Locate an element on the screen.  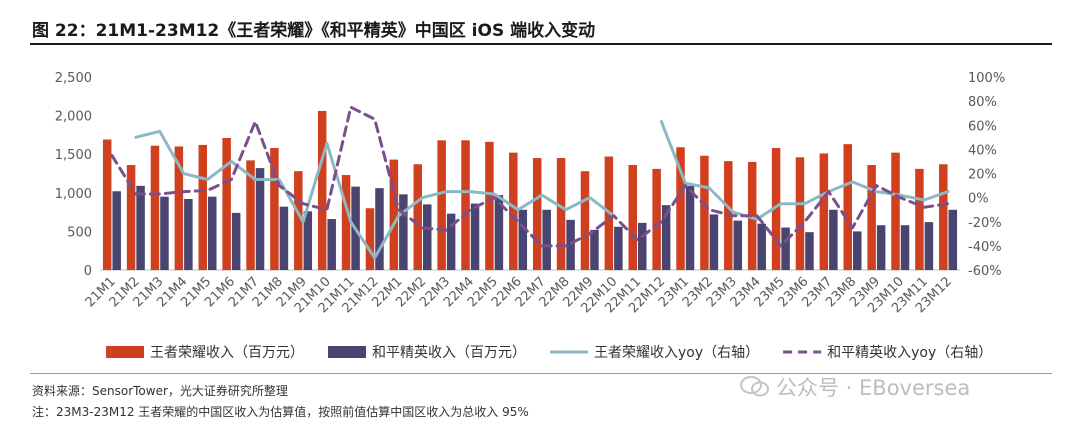
right-axis-tick-label: 0% is located at coordinates (978, 199).